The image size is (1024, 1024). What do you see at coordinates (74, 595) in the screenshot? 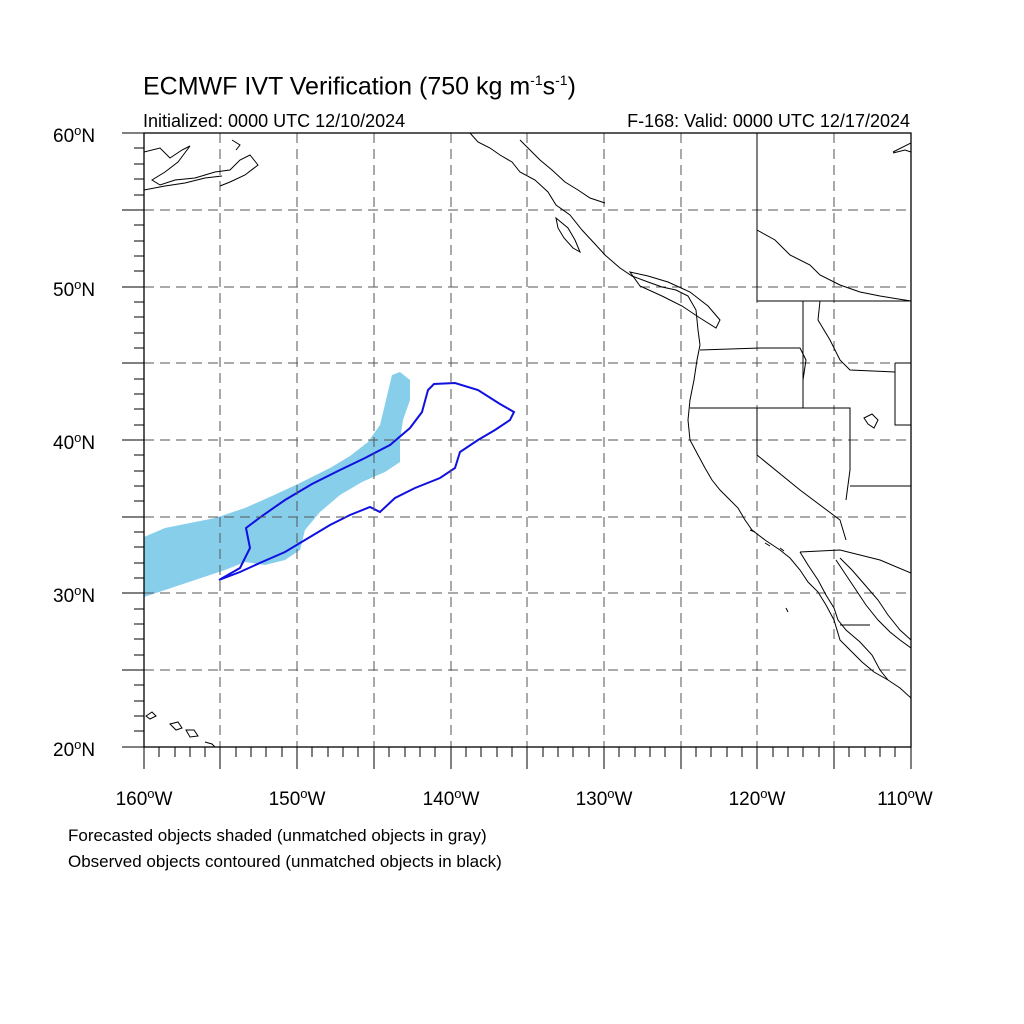
I see `lat-label-30: 30oN` at bounding box center [74, 595].